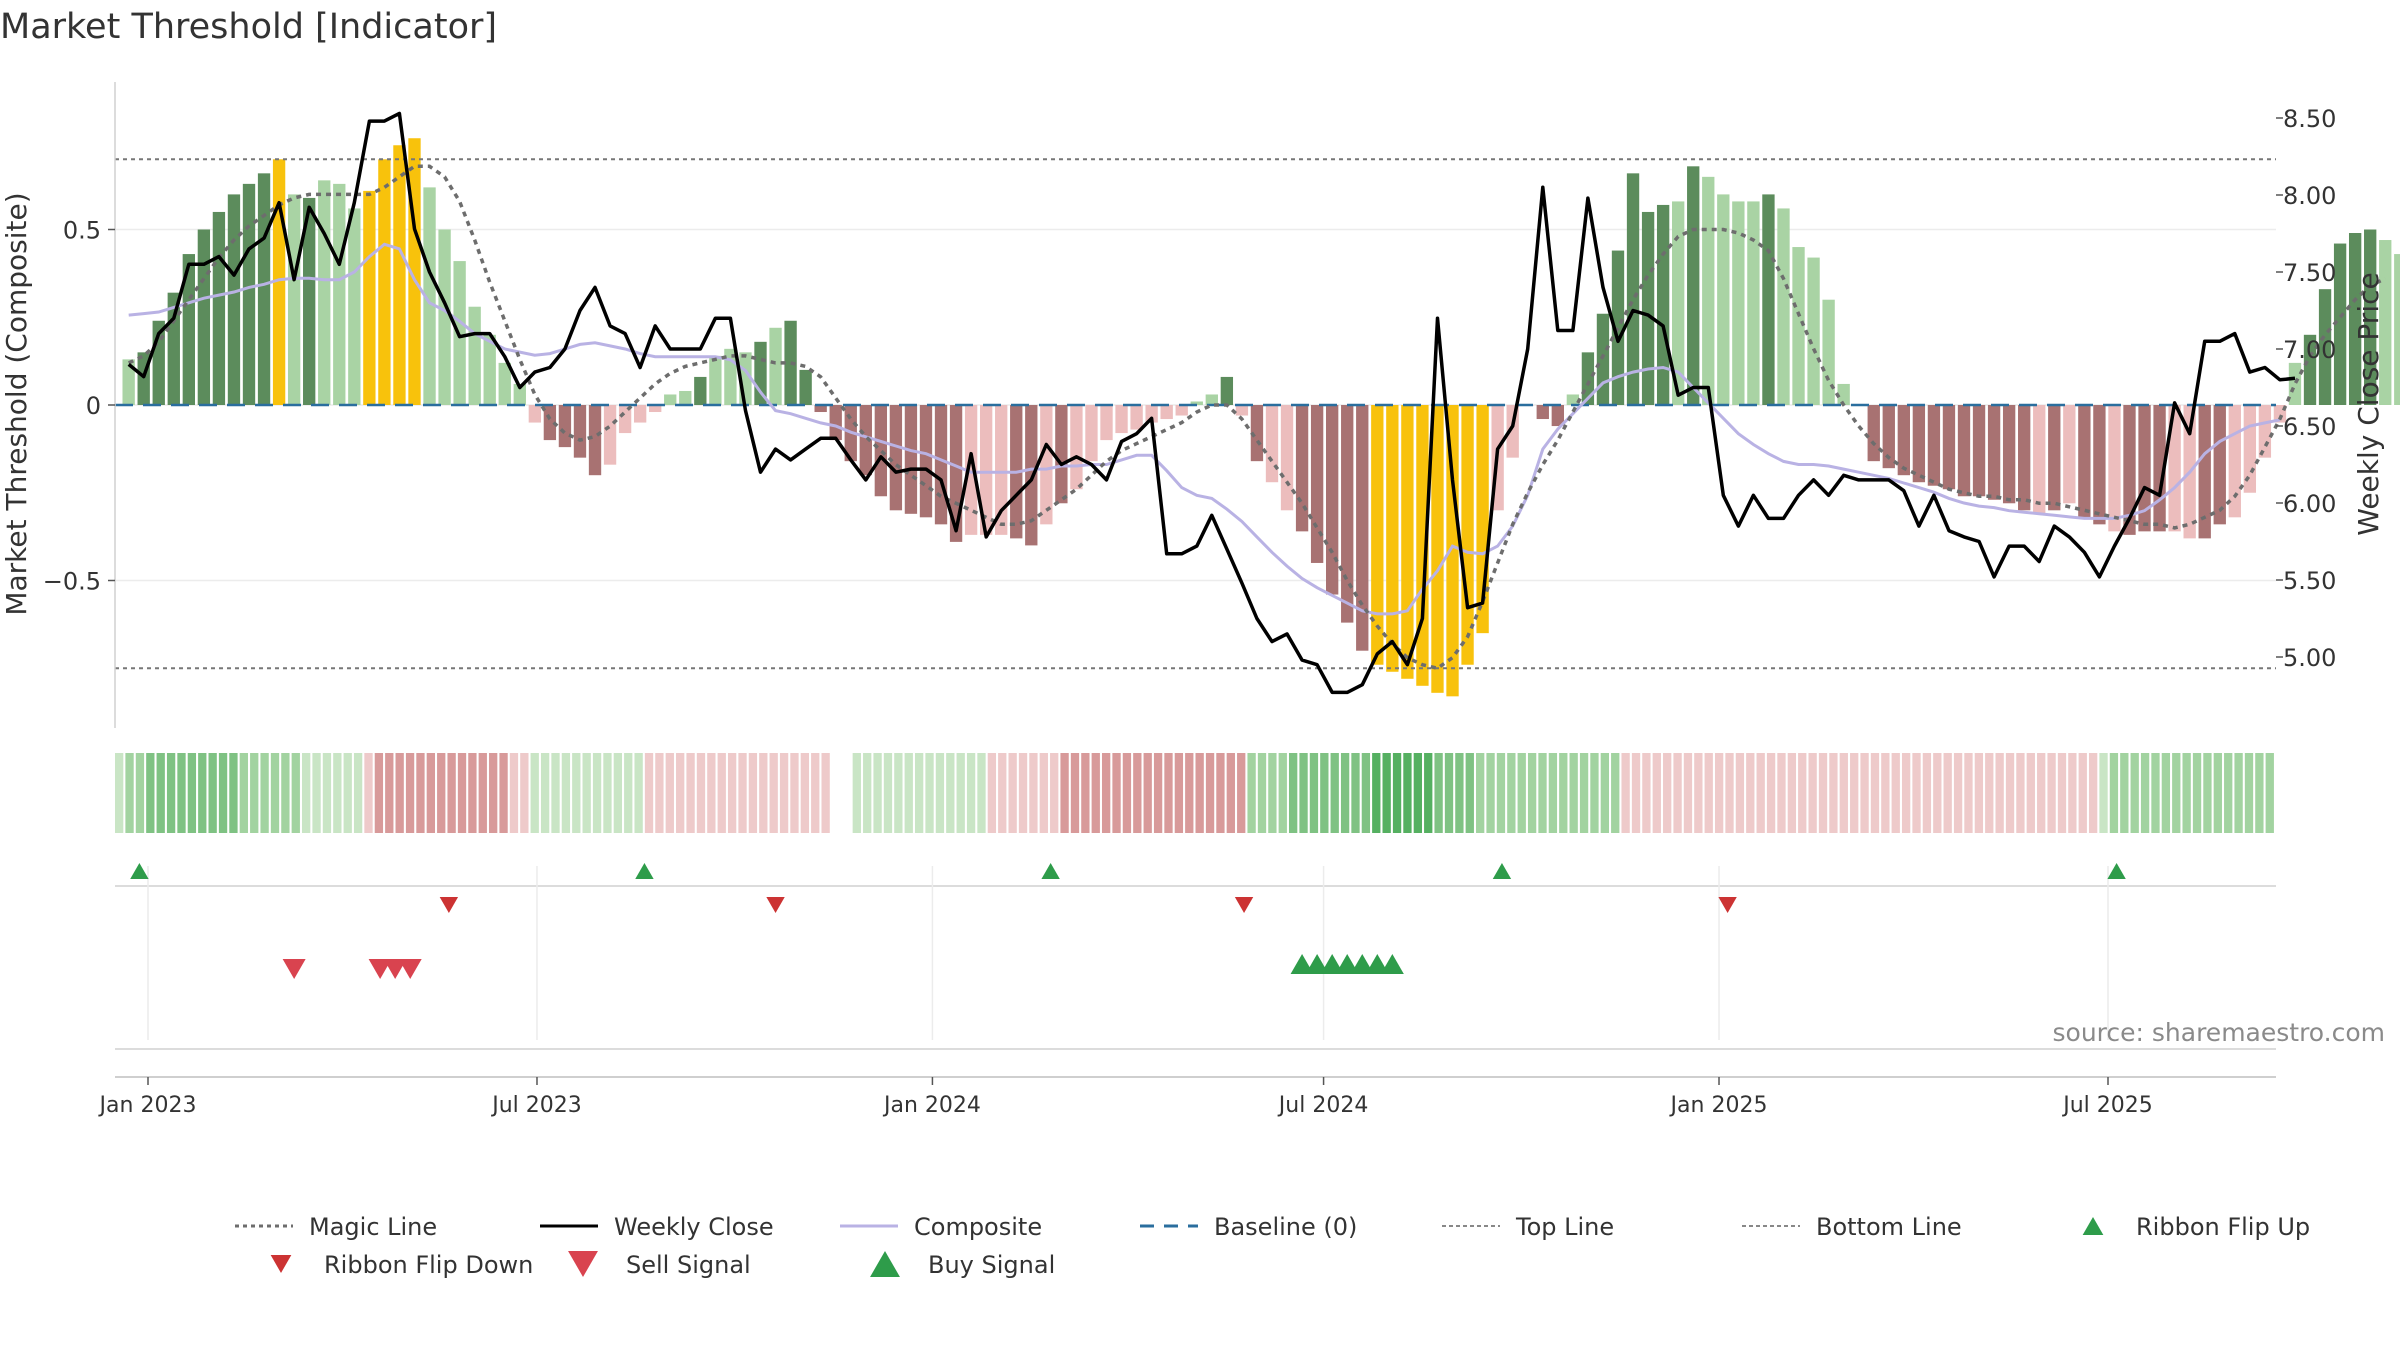 This screenshot has width=2400, height=1350. What do you see at coordinates (694, 1227) in the screenshot?
I see `legend-label: Weekly Close` at bounding box center [694, 1227].